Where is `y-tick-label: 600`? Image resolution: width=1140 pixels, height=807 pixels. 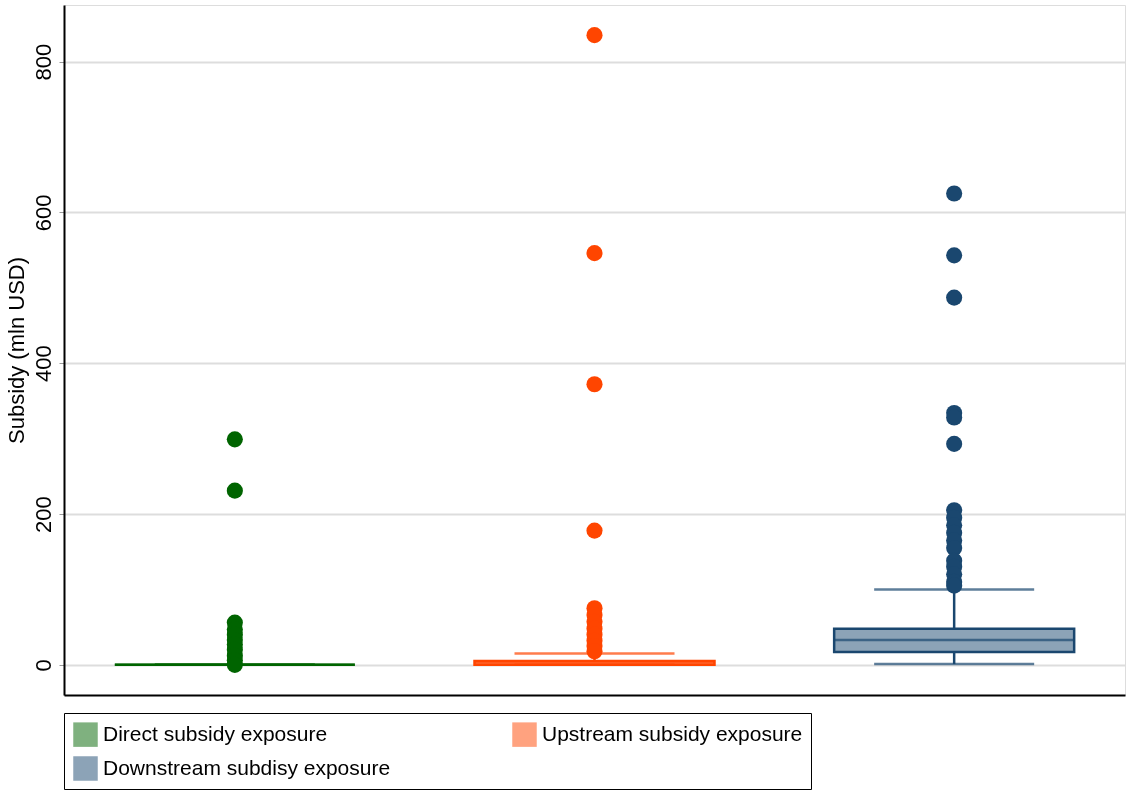
y-tick-label: 600 is located at coordinates (43, 213).